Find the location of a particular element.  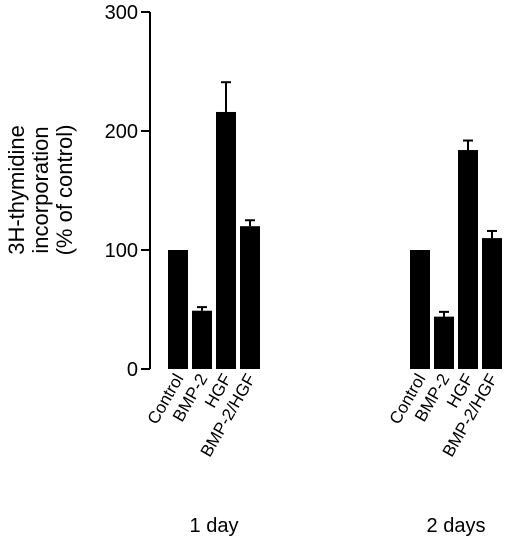

y-axis-label-line-1: 3H-thymidine is located at coordinates (16, 190).